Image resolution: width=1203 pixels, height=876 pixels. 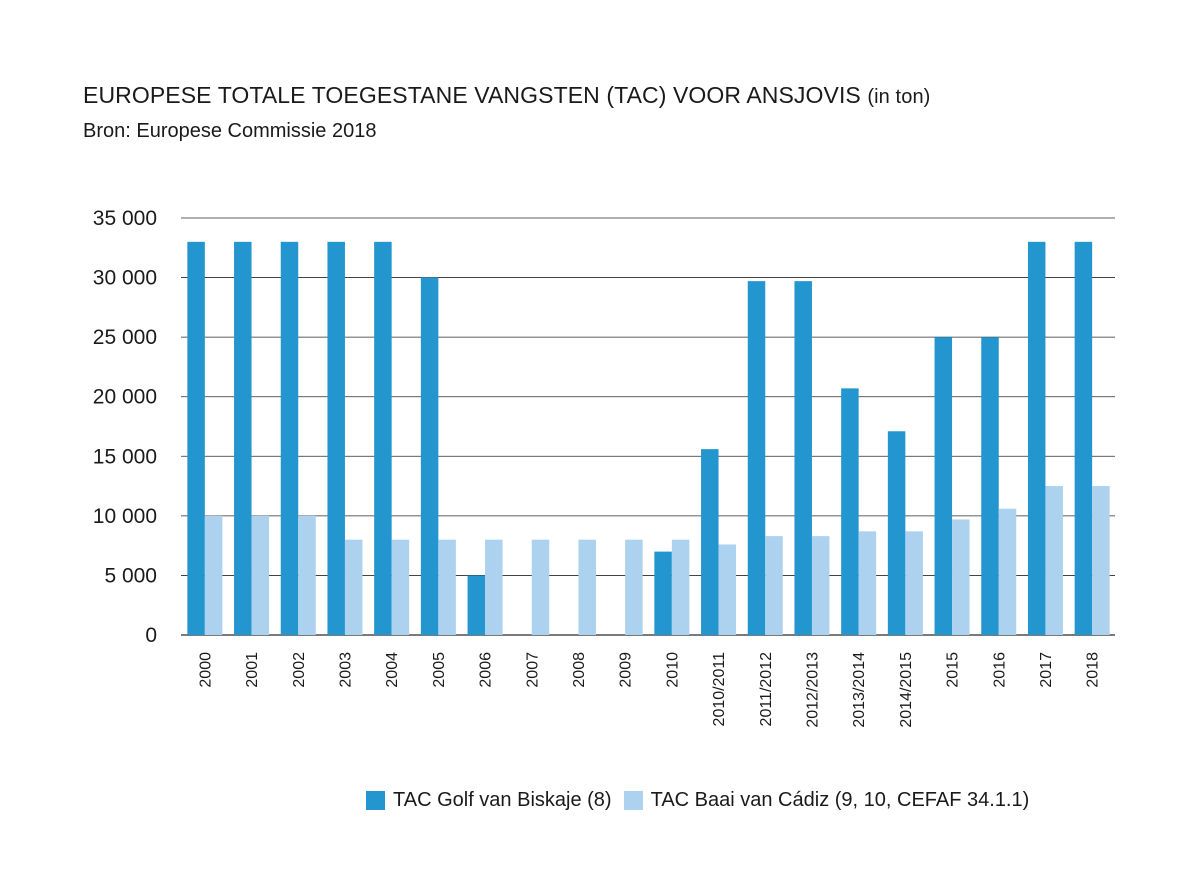 I want to click on y-tick-label: 10 000, so click(x=125, y=516).